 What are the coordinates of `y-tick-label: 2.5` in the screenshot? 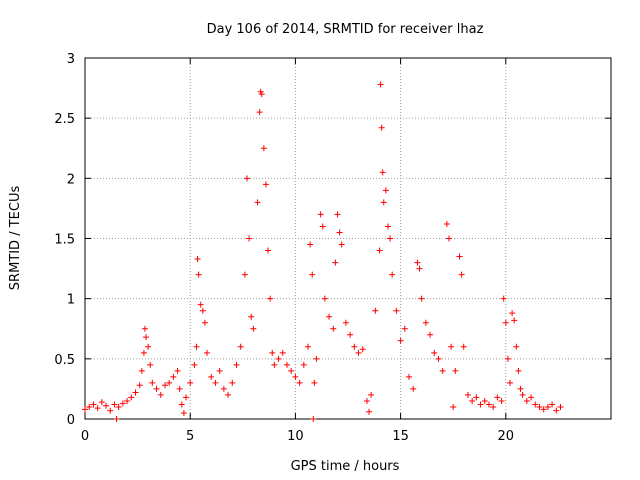 It's located at (64, 119).